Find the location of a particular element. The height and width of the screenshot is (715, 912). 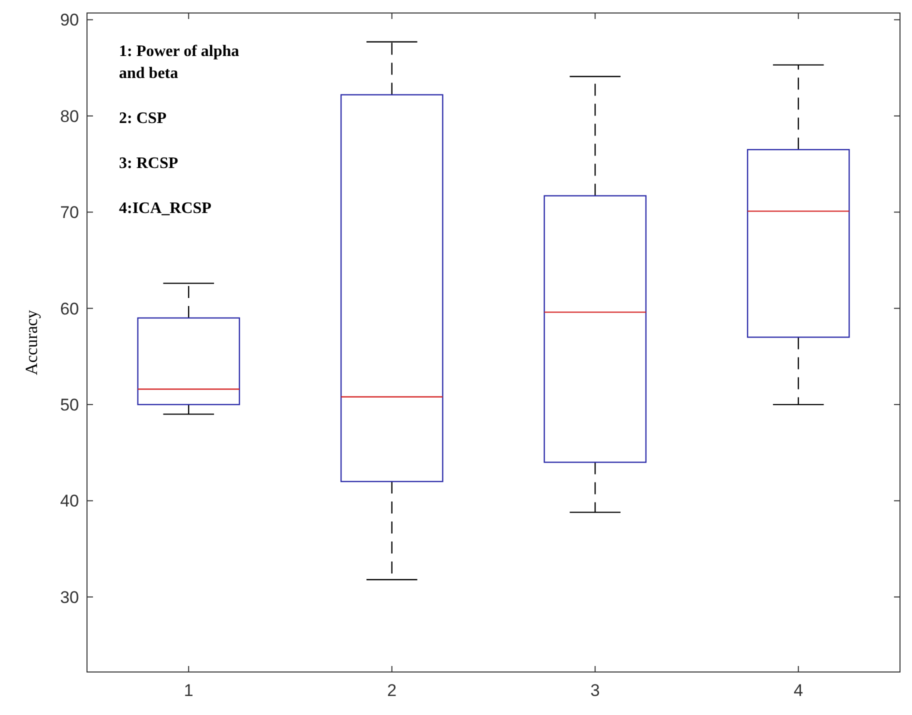

y-tick-label: 40 is located at coordinates (69, 501).